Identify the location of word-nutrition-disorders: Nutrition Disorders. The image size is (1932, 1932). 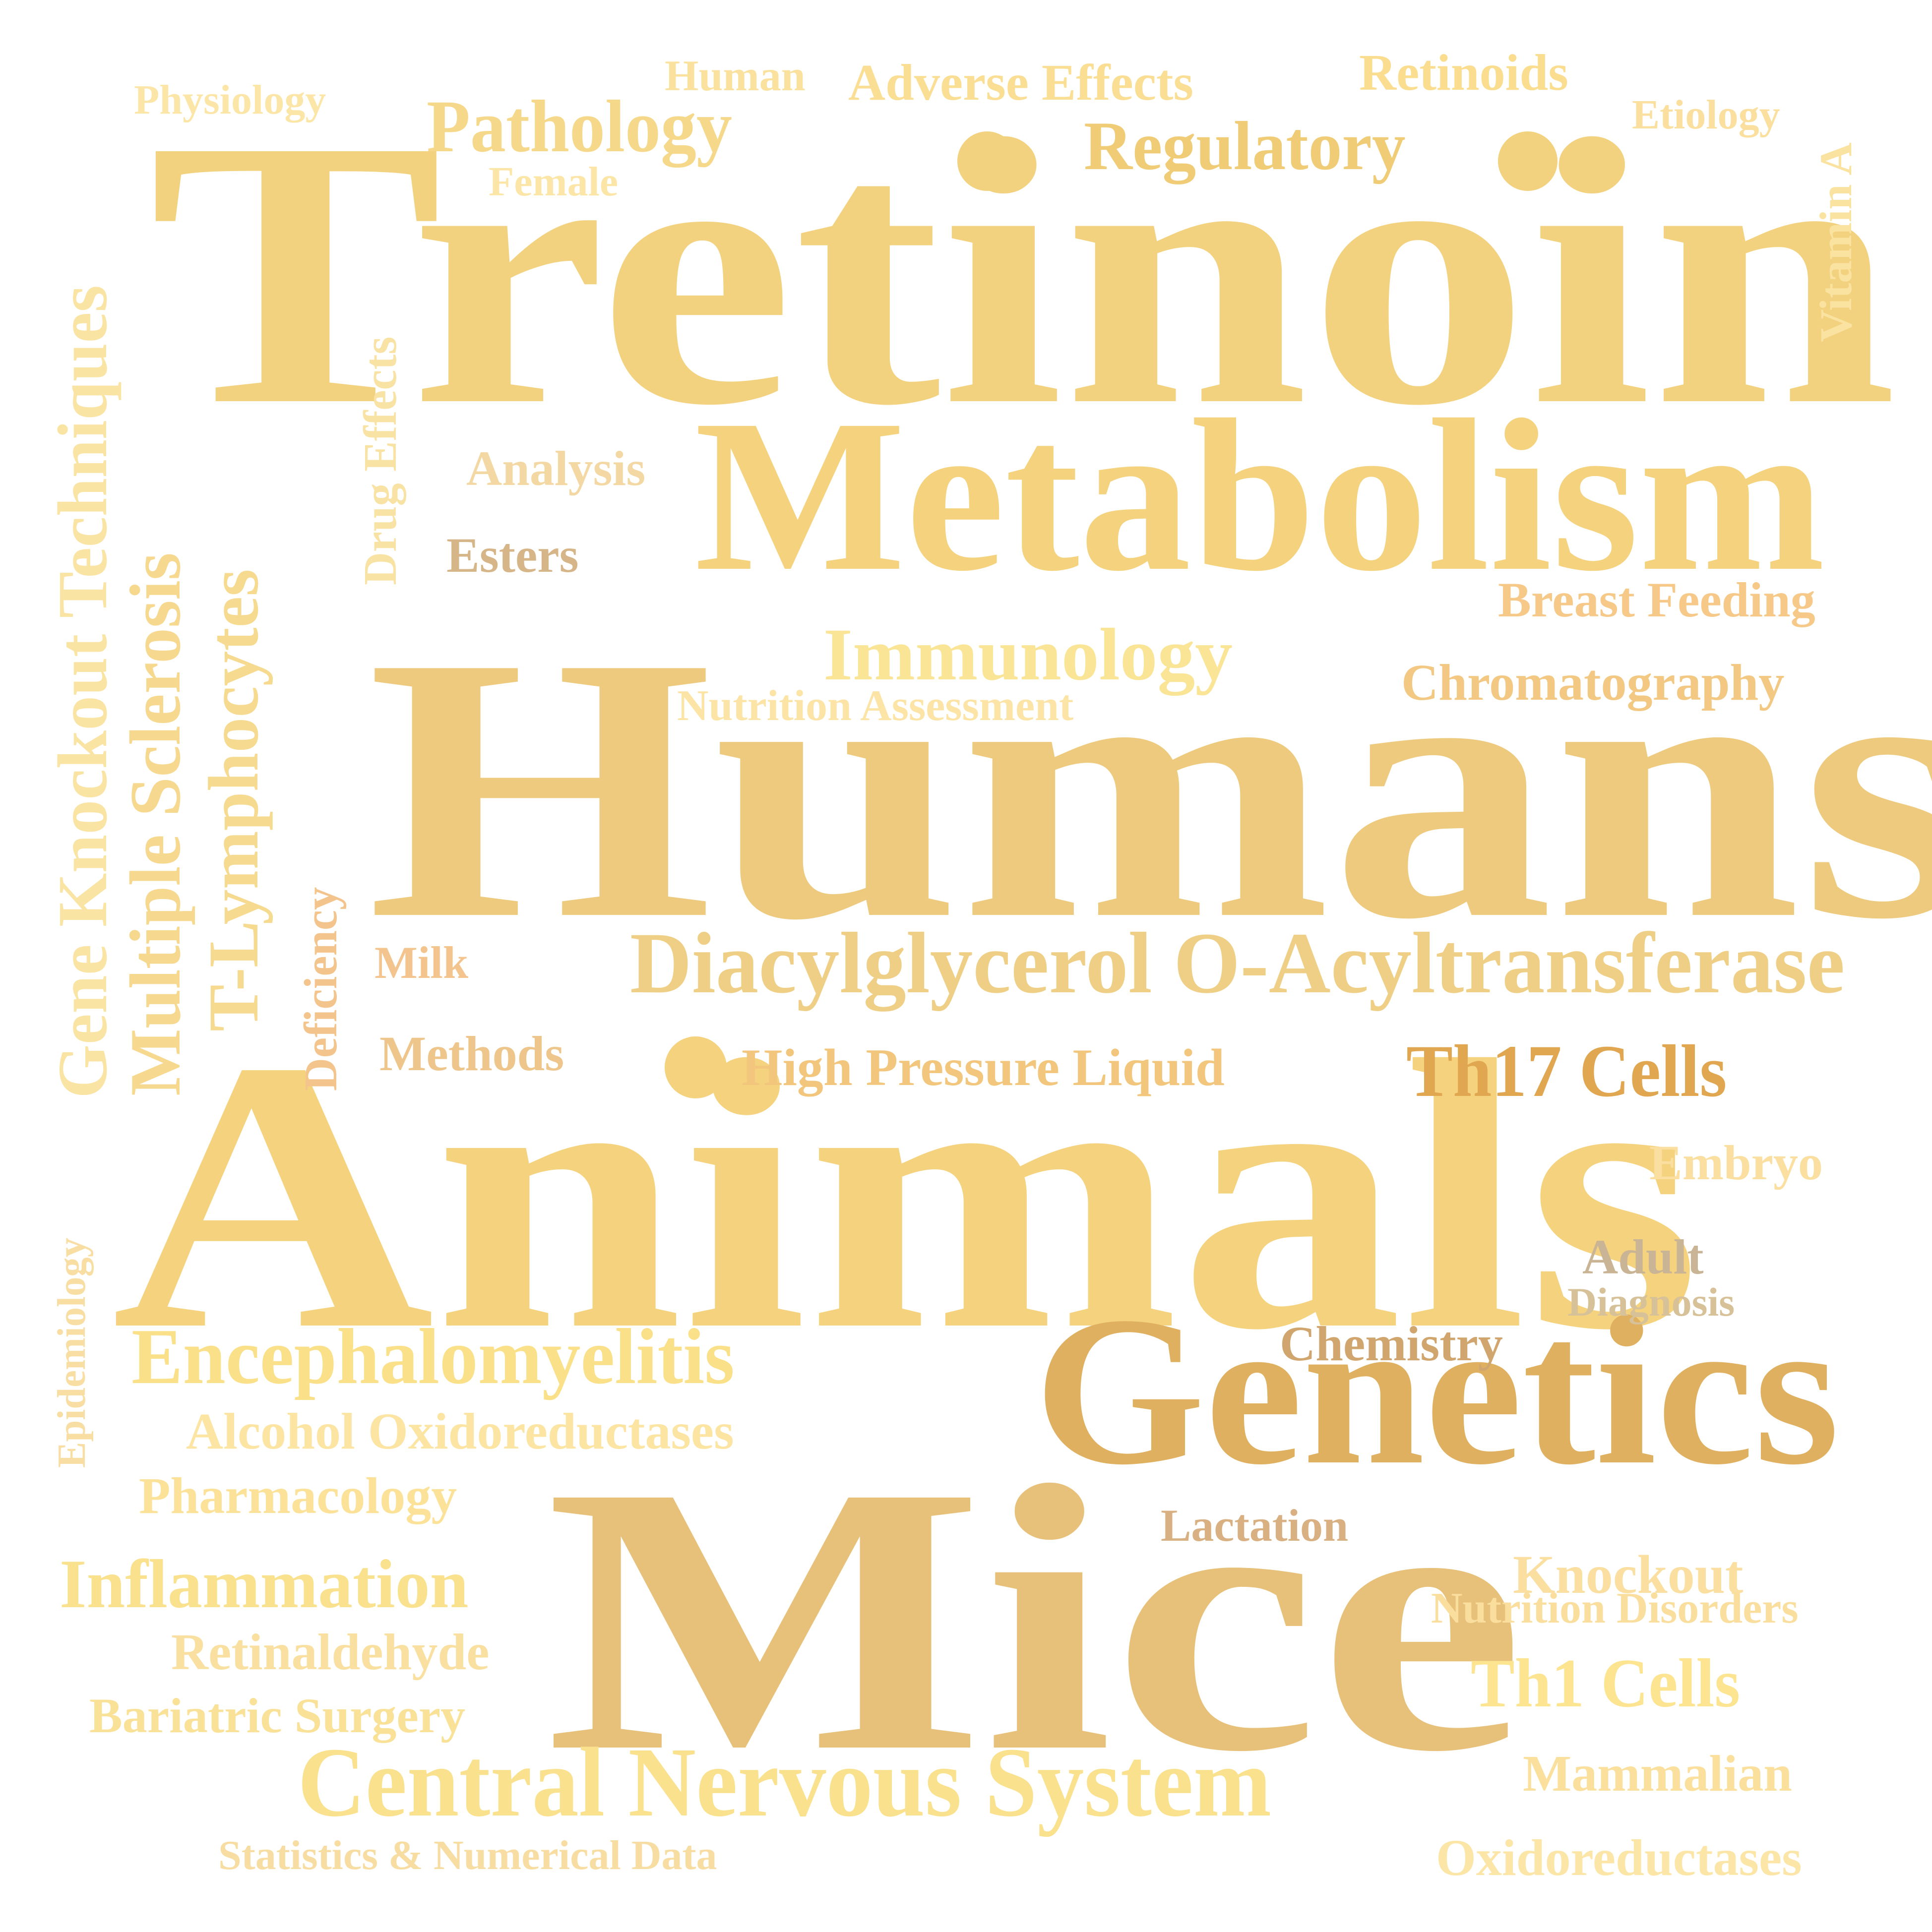
(1615, 1608).